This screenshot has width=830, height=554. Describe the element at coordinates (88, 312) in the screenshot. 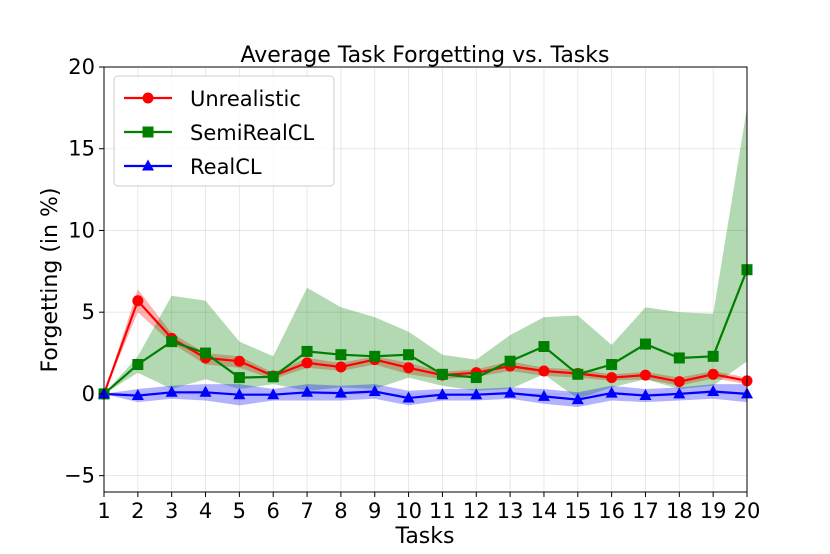

I see `y-tick-label: 5` at that location.